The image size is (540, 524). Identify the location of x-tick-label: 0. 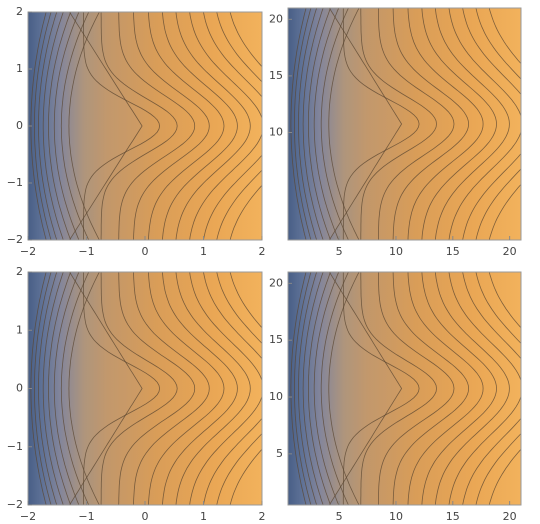
(145, 251).